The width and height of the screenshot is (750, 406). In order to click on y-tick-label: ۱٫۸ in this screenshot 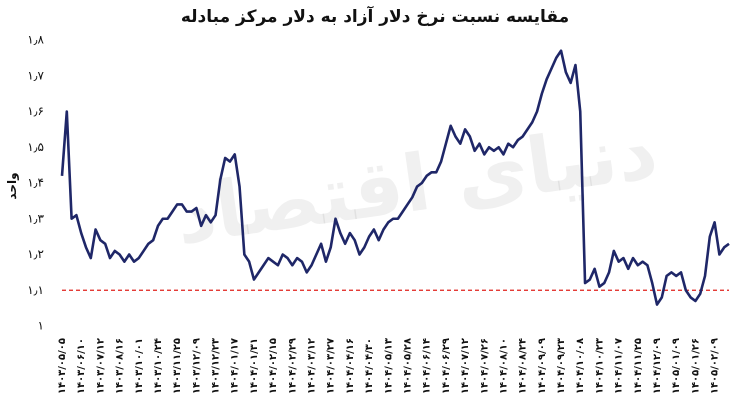, I will do `click(35, 40)`.